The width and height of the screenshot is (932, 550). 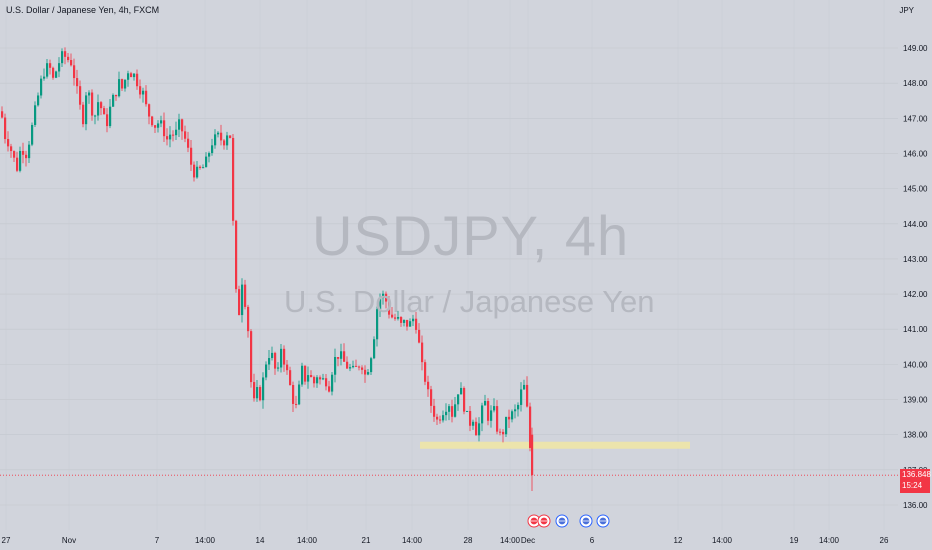 I want to click on time-tick-label: 19, so click(x=794, y=540).